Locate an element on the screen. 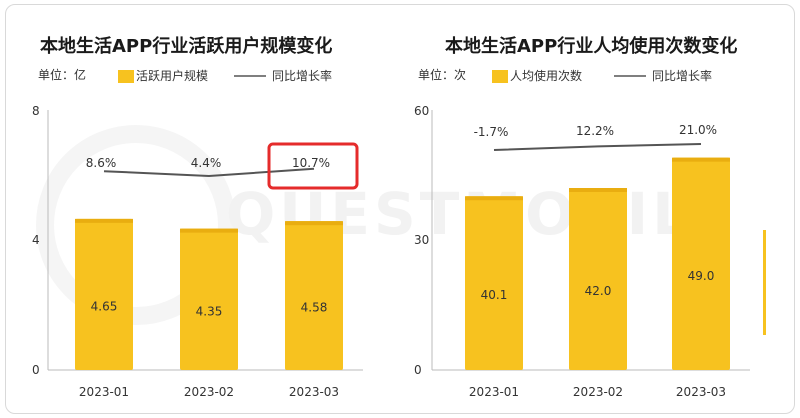 The image size is (800, 418). unit-label-right: 单位：次 is located at coordinates (442, 74).